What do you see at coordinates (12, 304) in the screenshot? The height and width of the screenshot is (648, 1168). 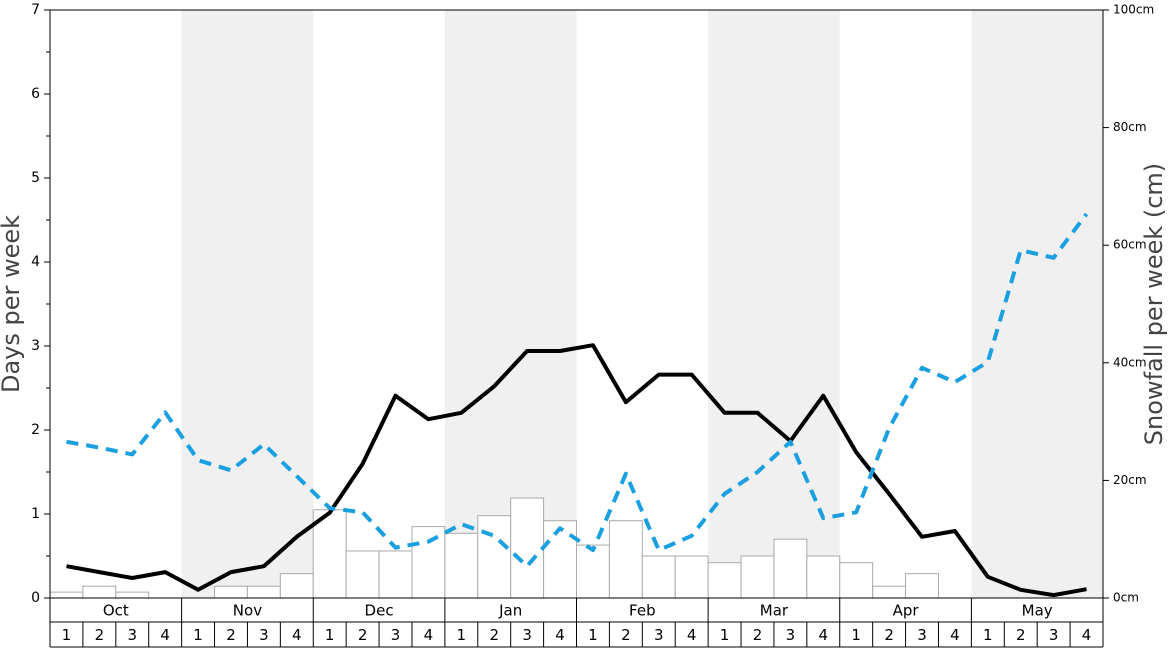 I see `y-axis-label: Days per week` at bounding box center [12, 304].